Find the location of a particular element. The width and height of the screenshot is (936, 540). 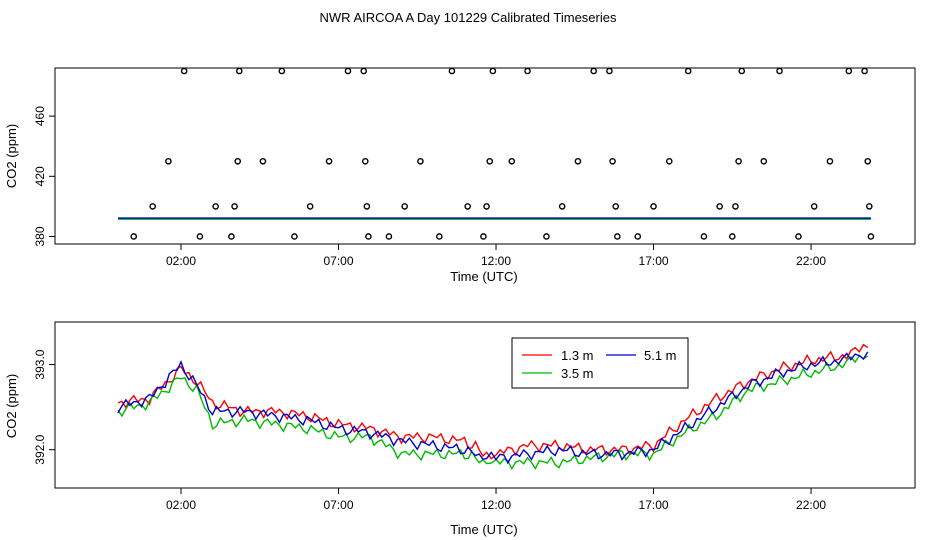

top-y-axis-label: CO2 (ppm) is located at coordinates (11, 156).